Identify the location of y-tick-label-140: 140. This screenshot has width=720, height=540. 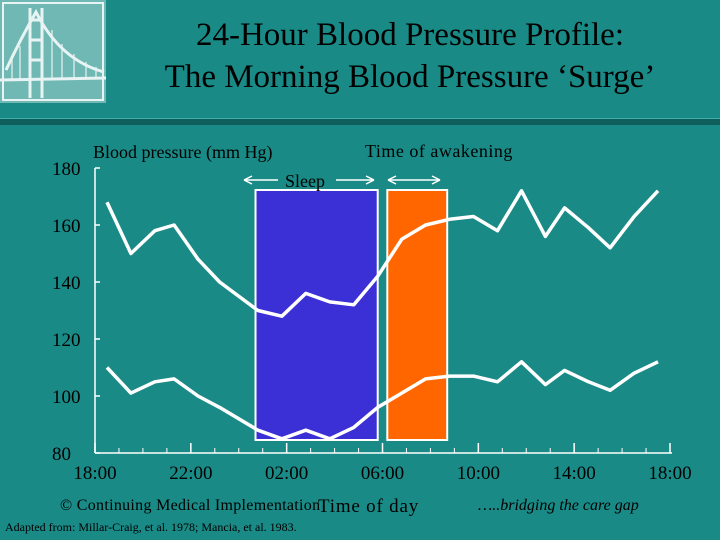
(66, 283).